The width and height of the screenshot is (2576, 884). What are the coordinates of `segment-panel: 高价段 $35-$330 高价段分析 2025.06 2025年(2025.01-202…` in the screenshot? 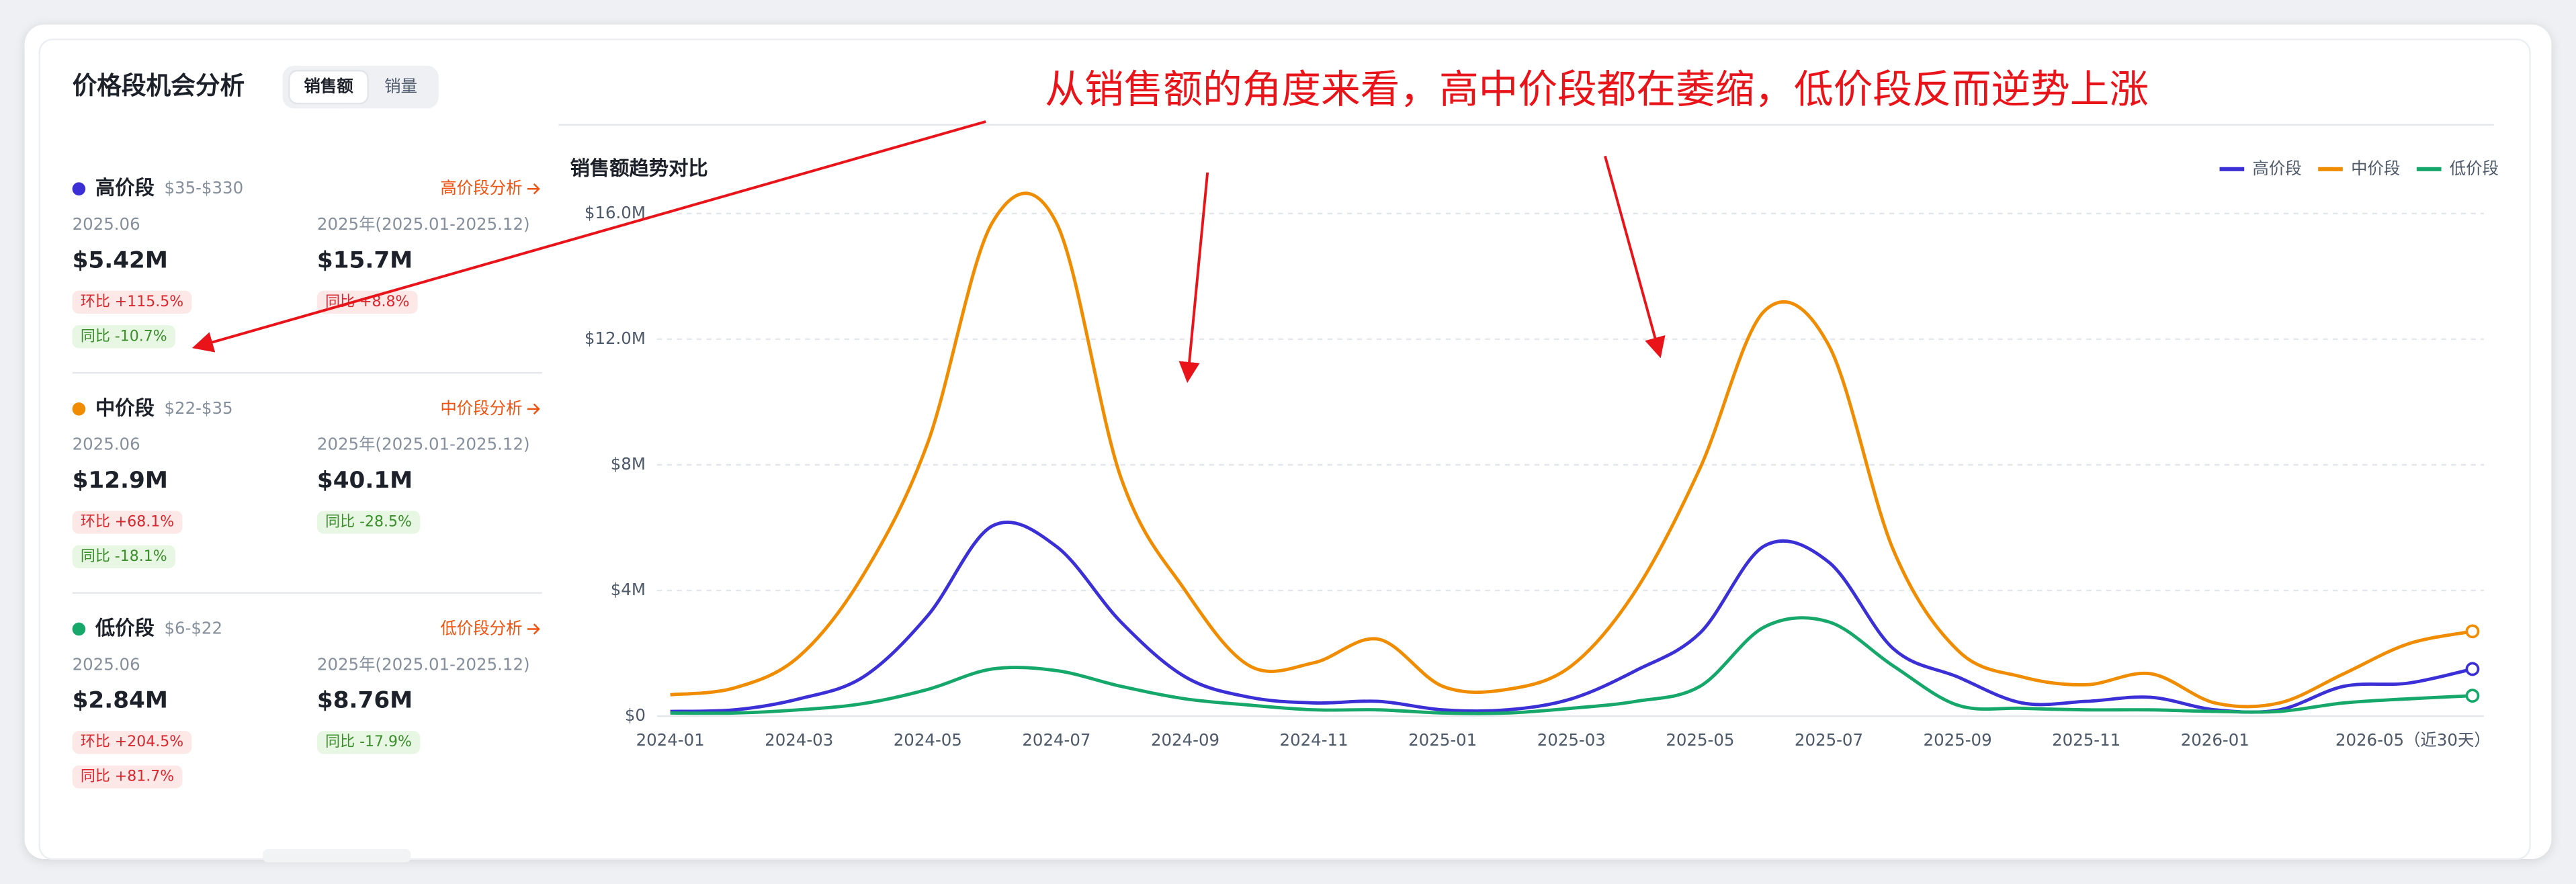 It's located at (307, 483).